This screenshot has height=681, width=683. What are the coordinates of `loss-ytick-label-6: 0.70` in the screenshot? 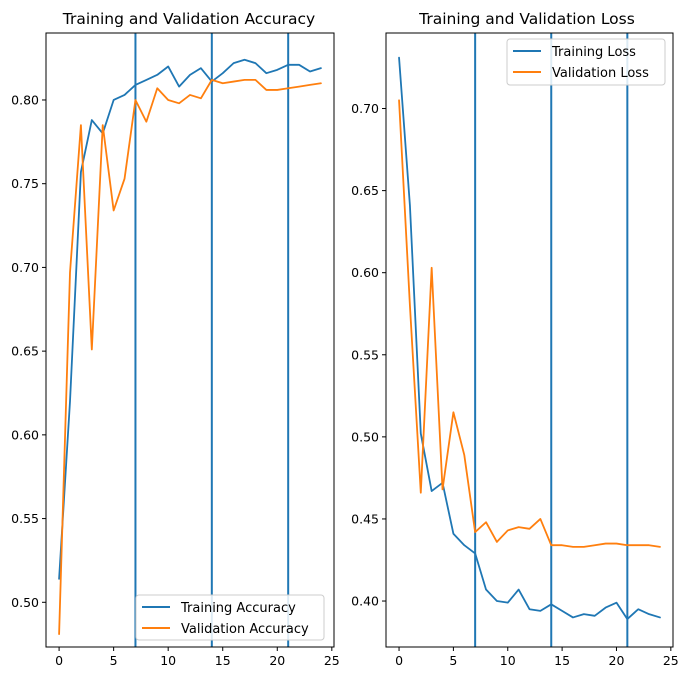 It's located at (365, 108).